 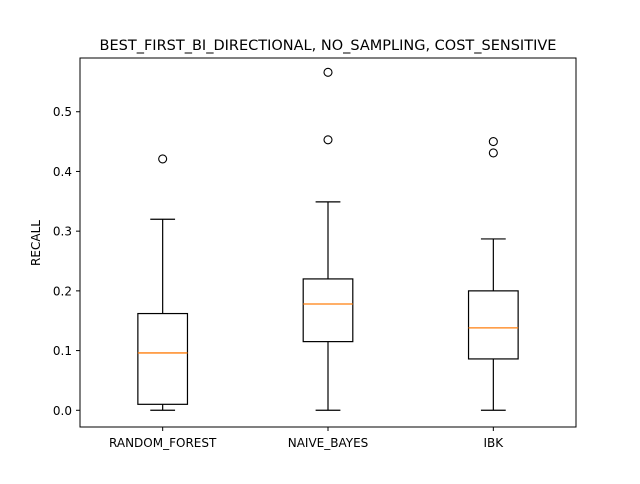 I want to click on x-tick-label: RANDOM_FOREST, so click(x=163, y=443).